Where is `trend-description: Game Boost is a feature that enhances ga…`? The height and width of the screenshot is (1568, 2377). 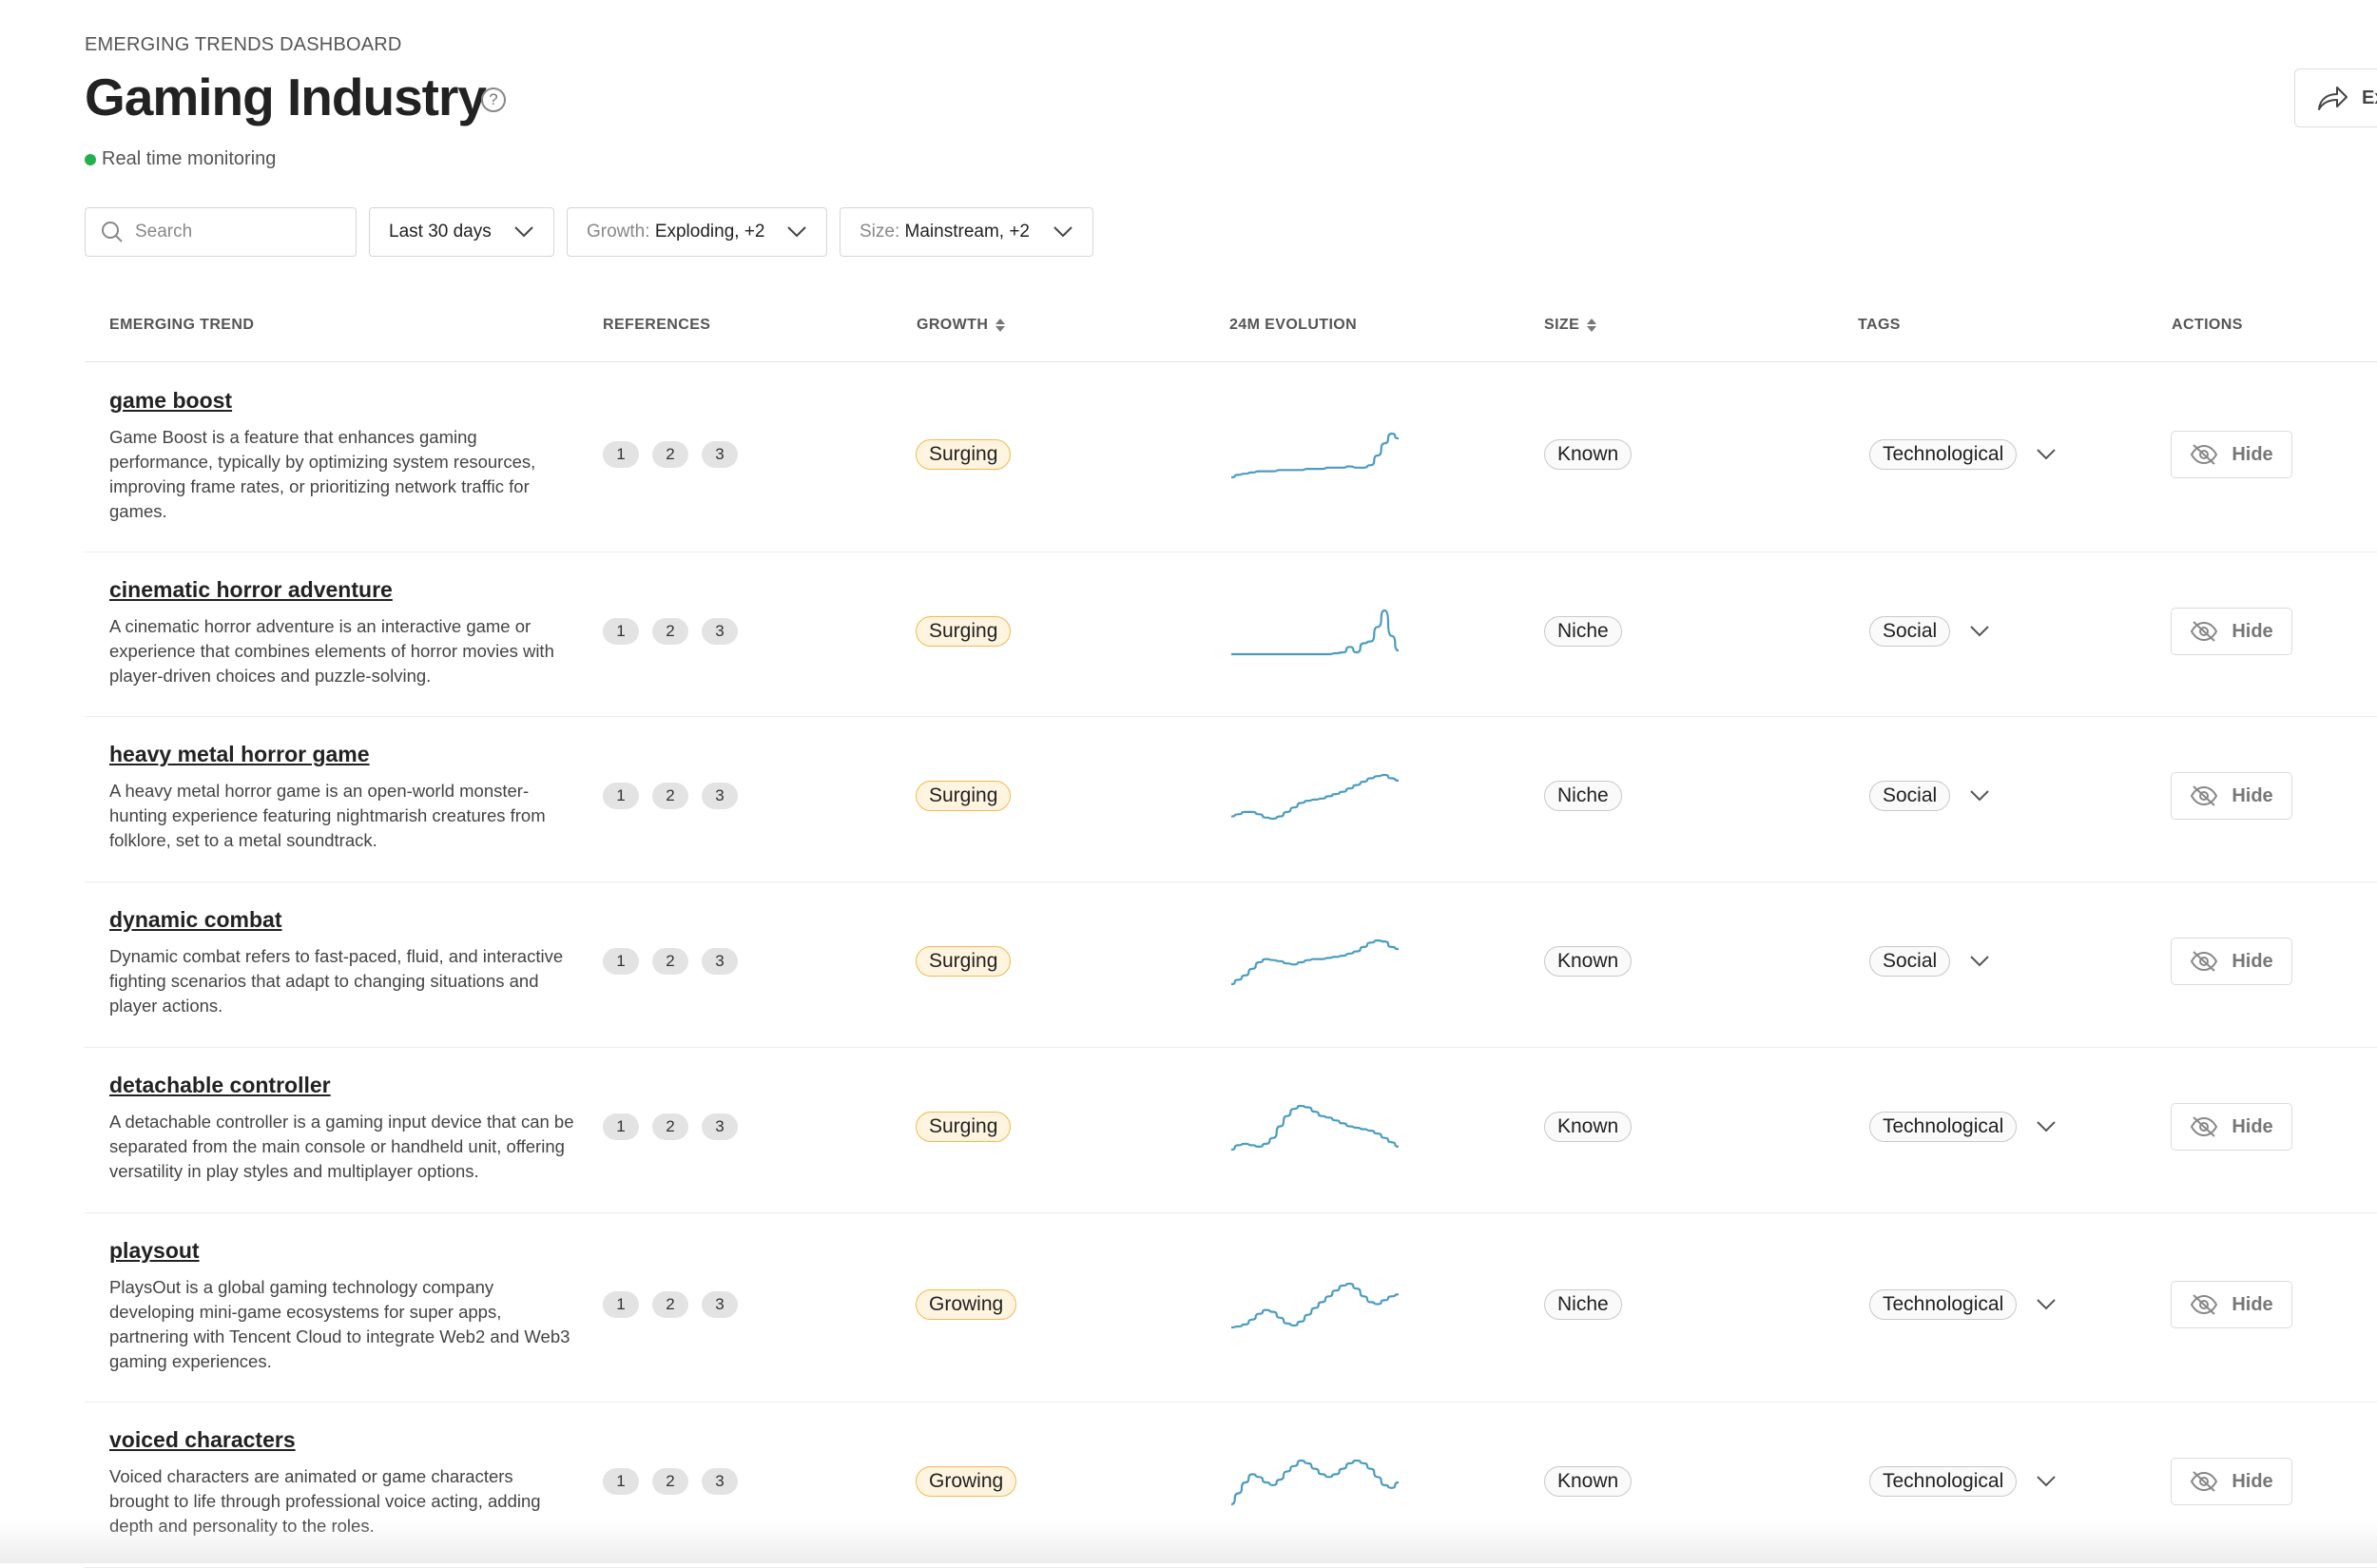 trend-description: Game Boost is a feature that enhances ga… is located at coordinates (322, 474).